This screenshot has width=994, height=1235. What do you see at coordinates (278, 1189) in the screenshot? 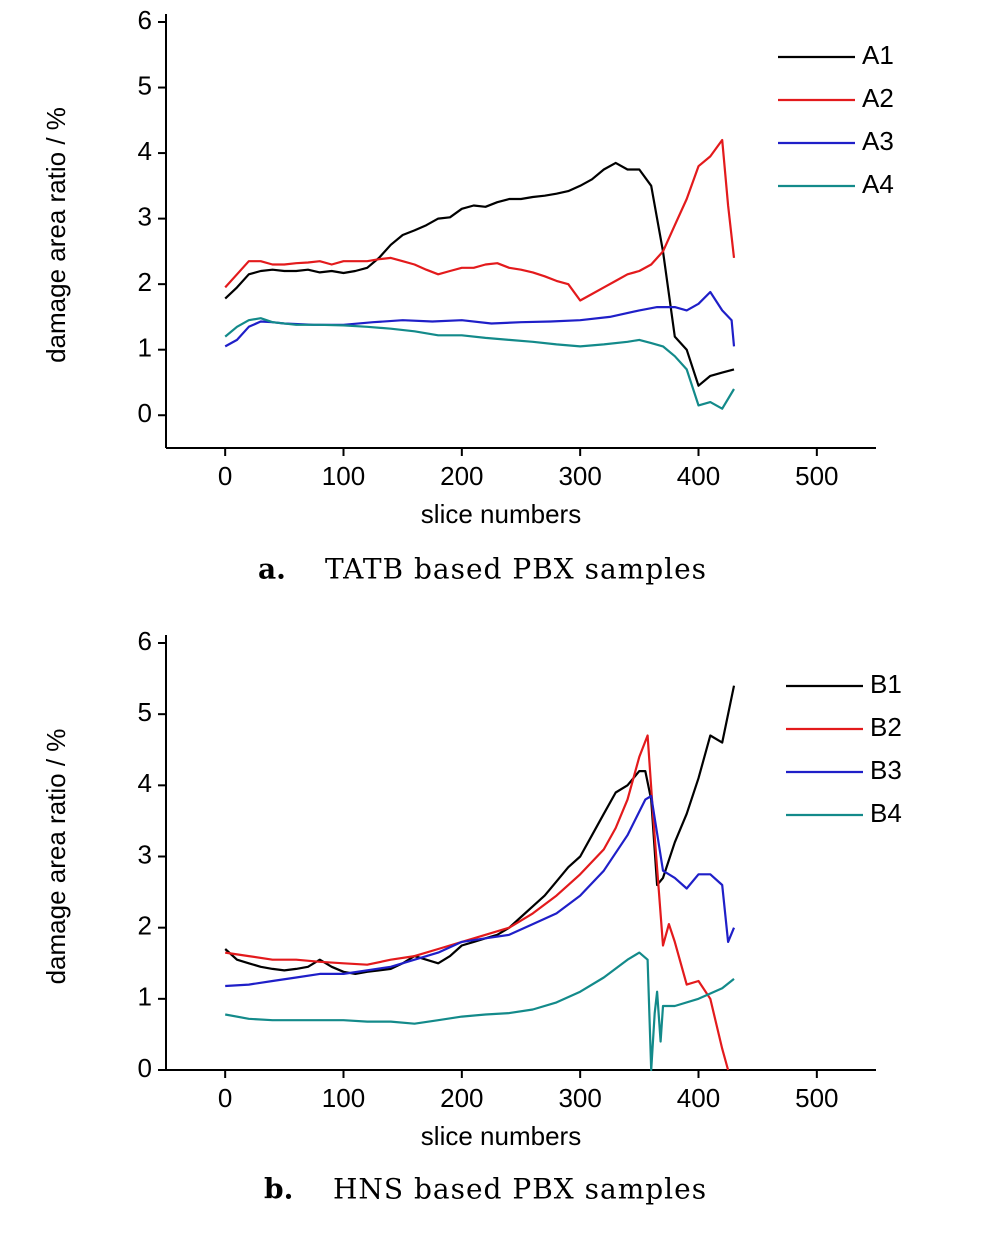
I see `caption-label: b.` at bounding box center [278, 1189].